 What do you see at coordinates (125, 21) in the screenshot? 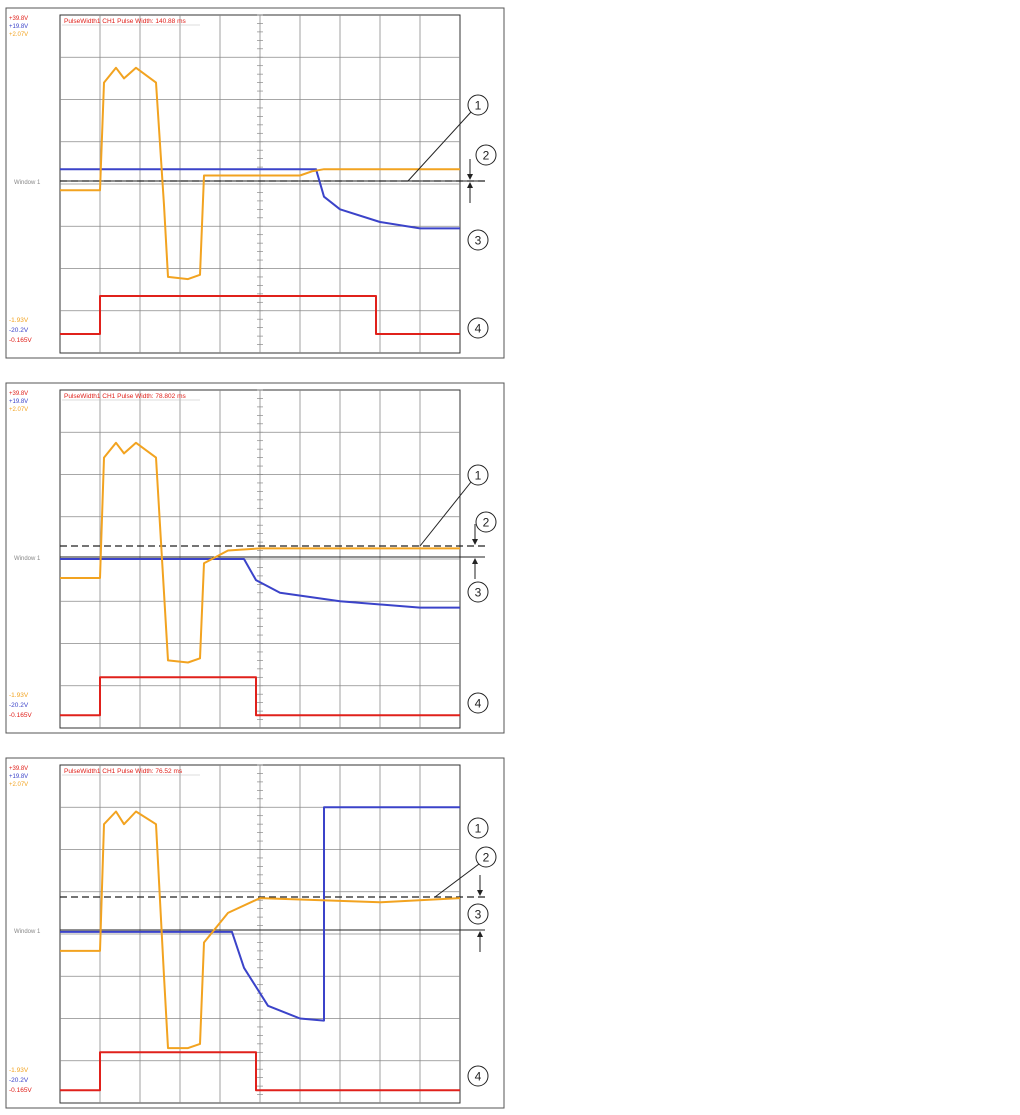
I see `chart-title: PulseWidth1 CH1 Pulse Width: 140.88 ms` at bounding box center [125, 21].